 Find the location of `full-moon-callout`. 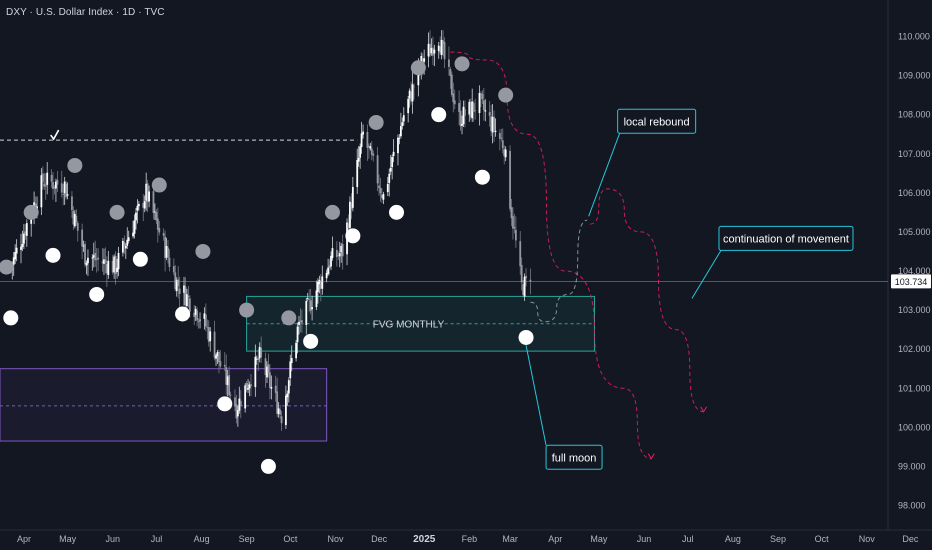

full-moon-callout is located at coordinates (574, 457).